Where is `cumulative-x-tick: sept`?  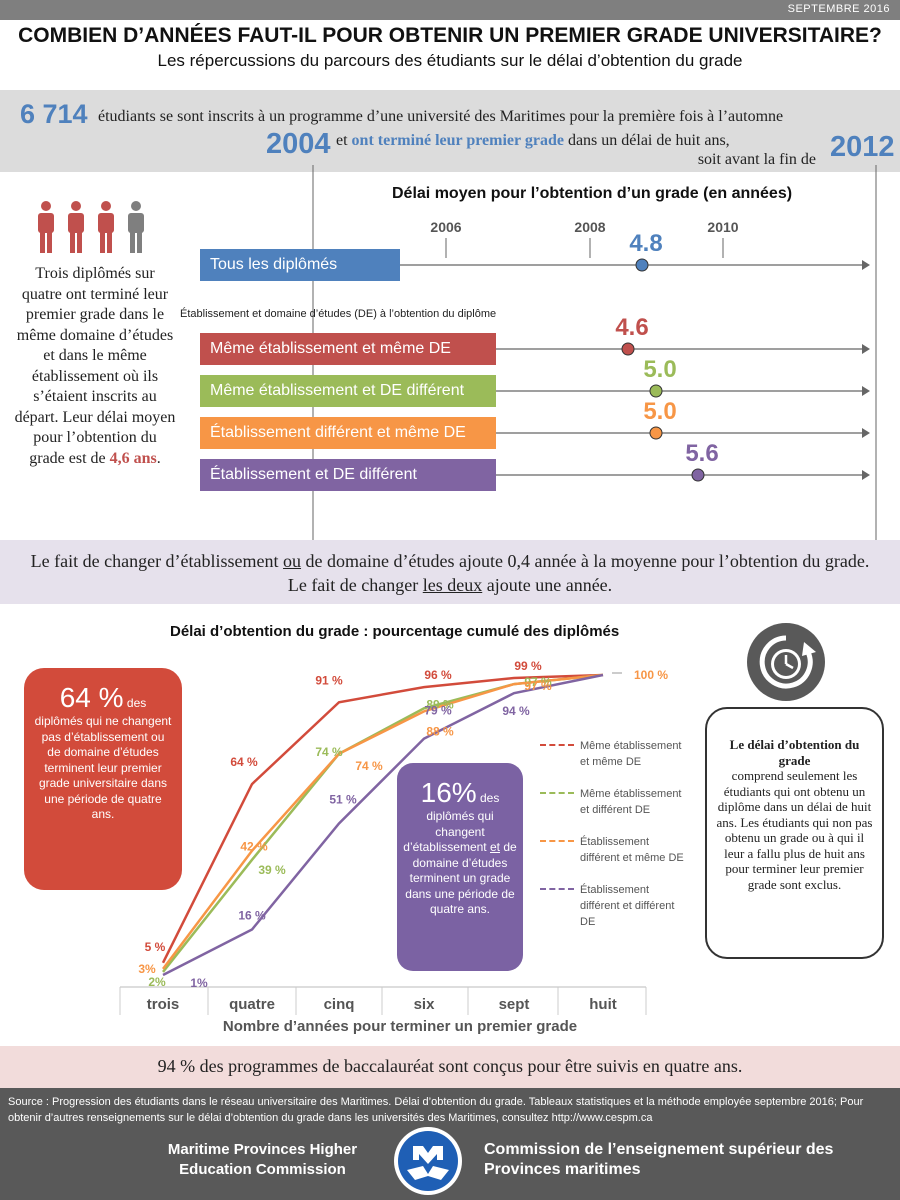 cumulative-x-tick: sept is located at coordinates (514, 1004).